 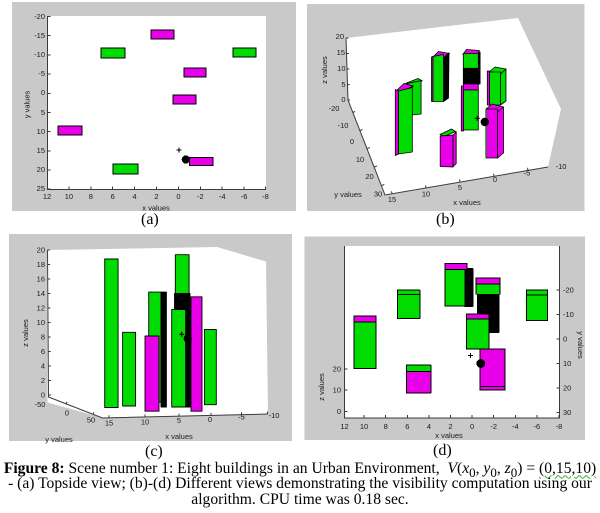 I want to click on svg-text: 18, so click(x=41, y=264).